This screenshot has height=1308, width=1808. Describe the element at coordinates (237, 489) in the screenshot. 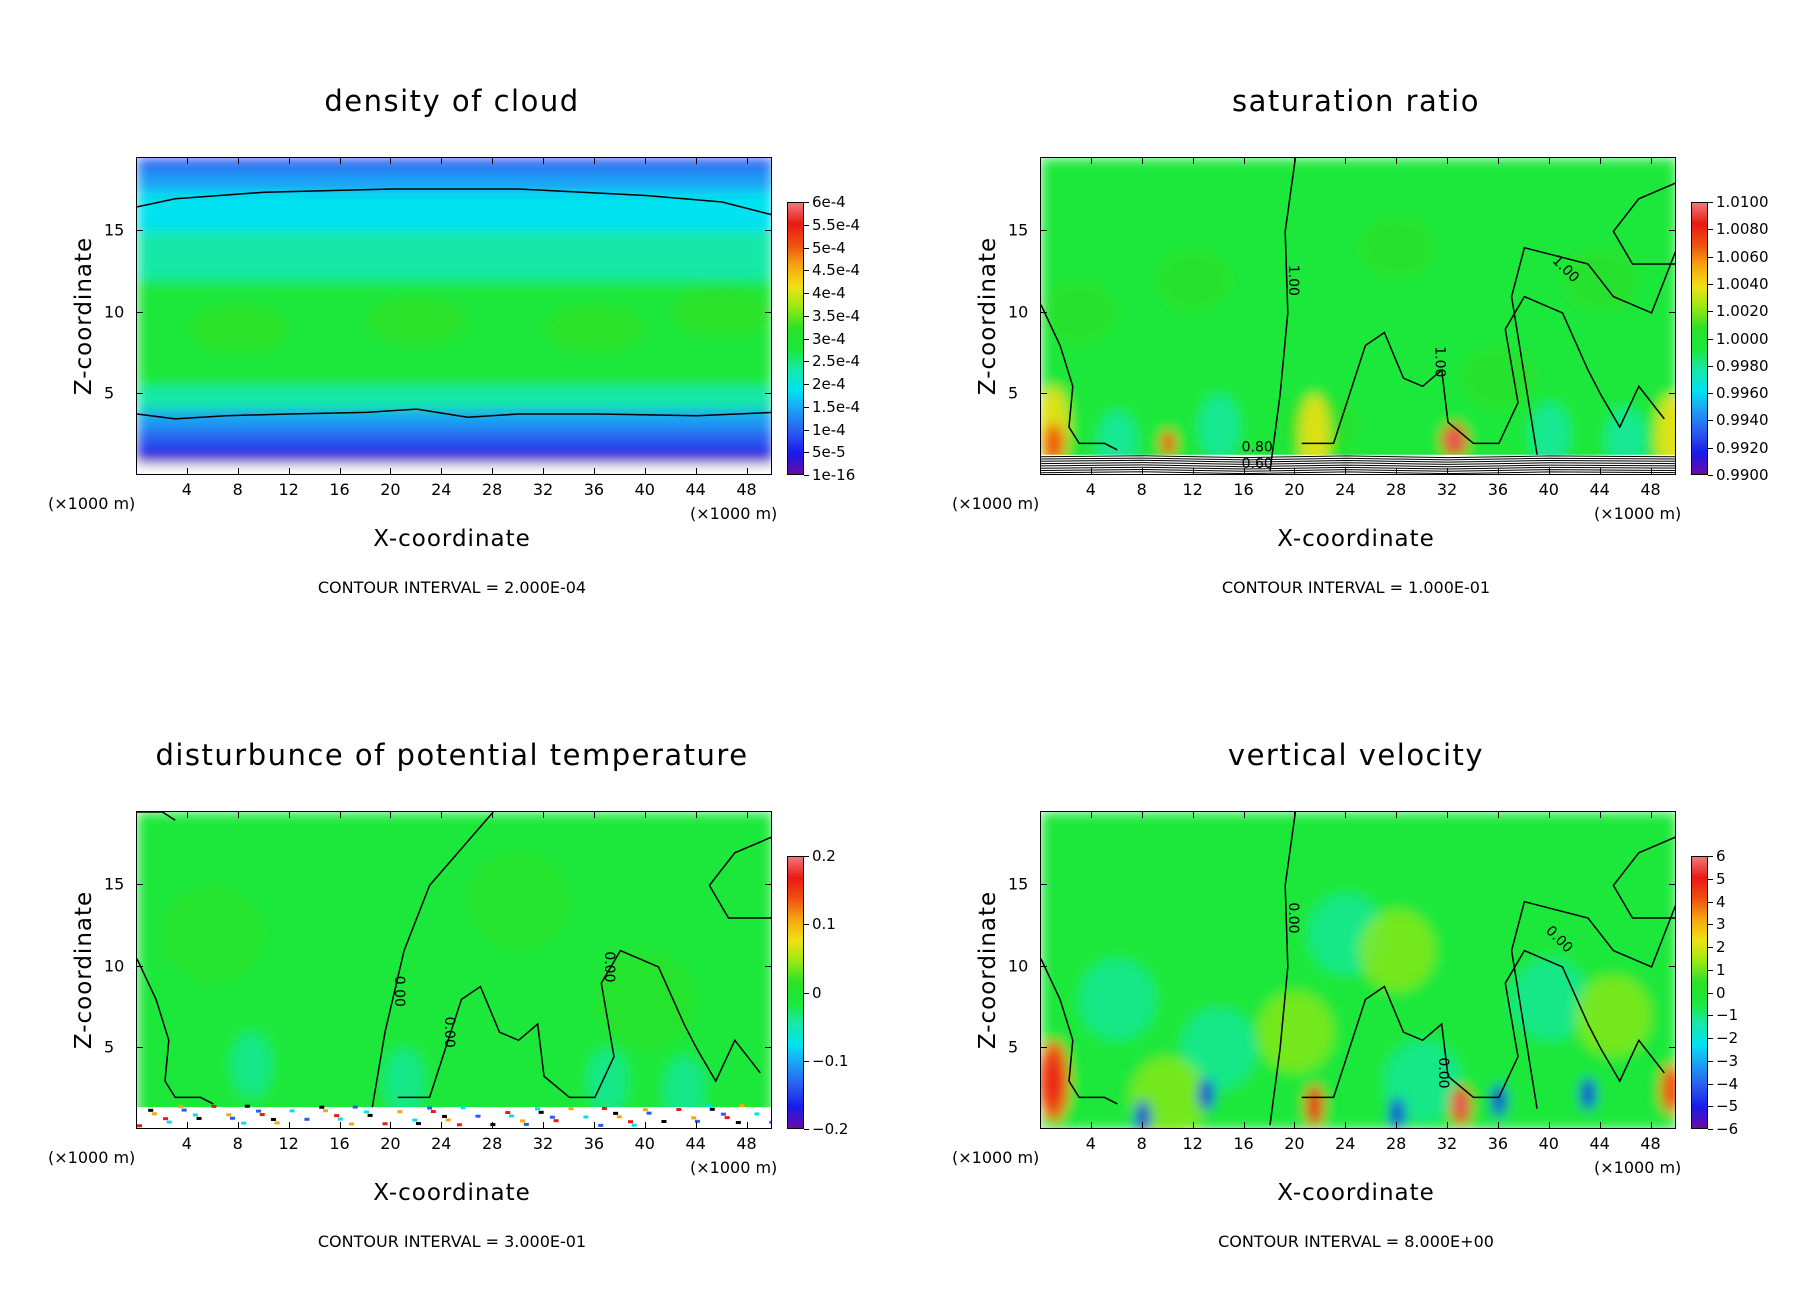

I see `x-tick-label: 8` at that location.